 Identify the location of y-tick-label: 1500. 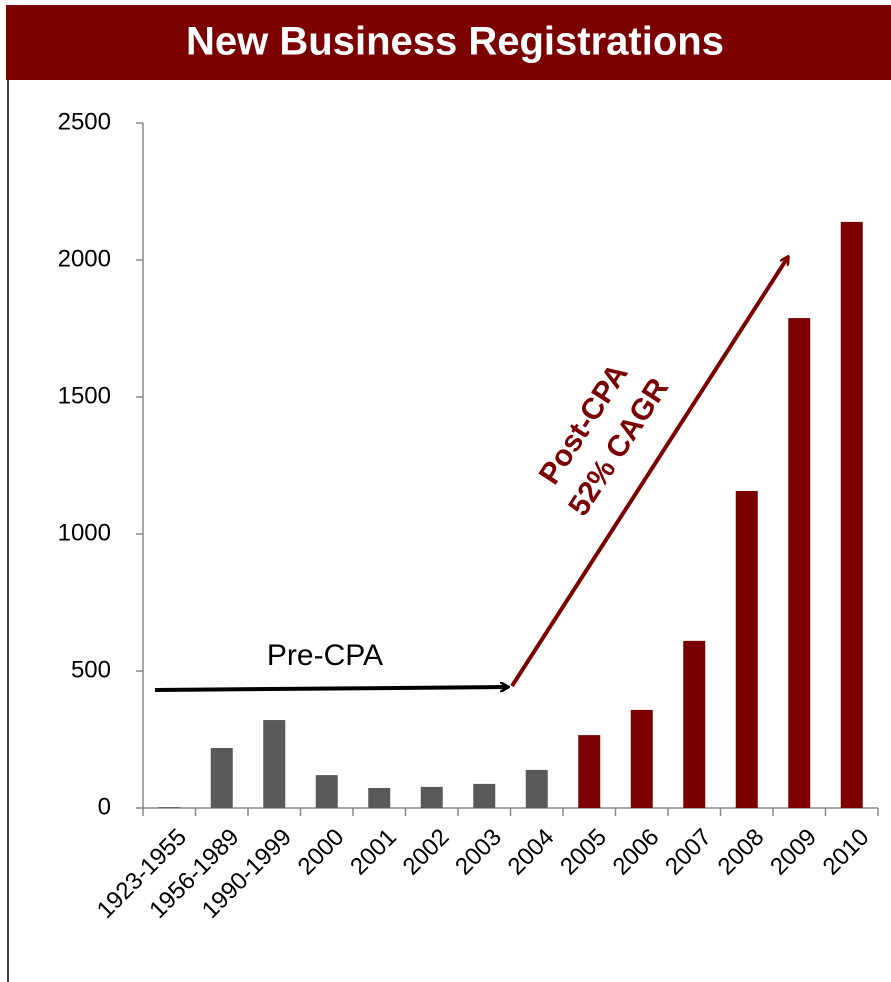
(84, 395).